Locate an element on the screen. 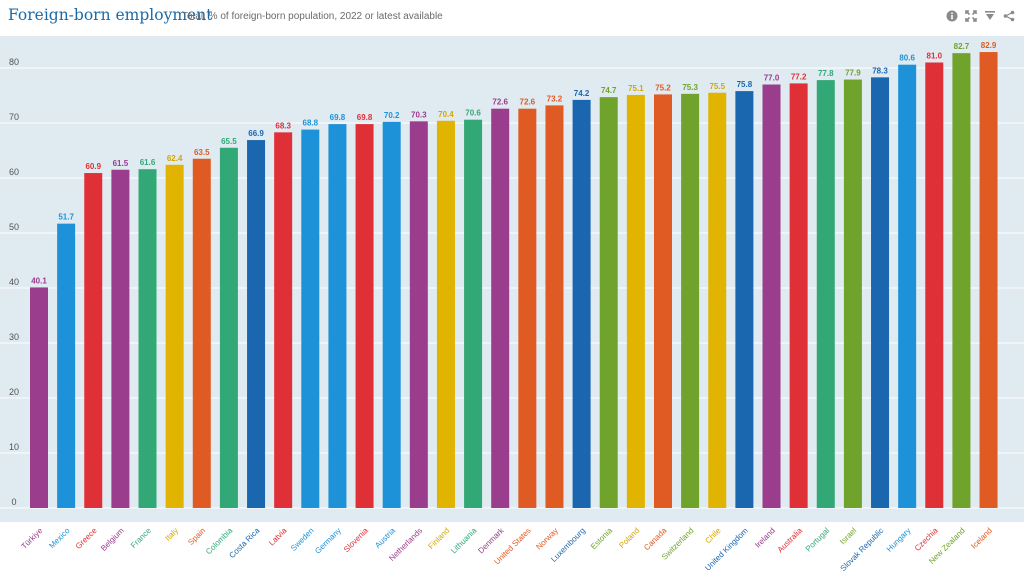 The height and width of the screenshot is (576, 1024). x-tick-label: Mexico is located at coordinates (59, 538).